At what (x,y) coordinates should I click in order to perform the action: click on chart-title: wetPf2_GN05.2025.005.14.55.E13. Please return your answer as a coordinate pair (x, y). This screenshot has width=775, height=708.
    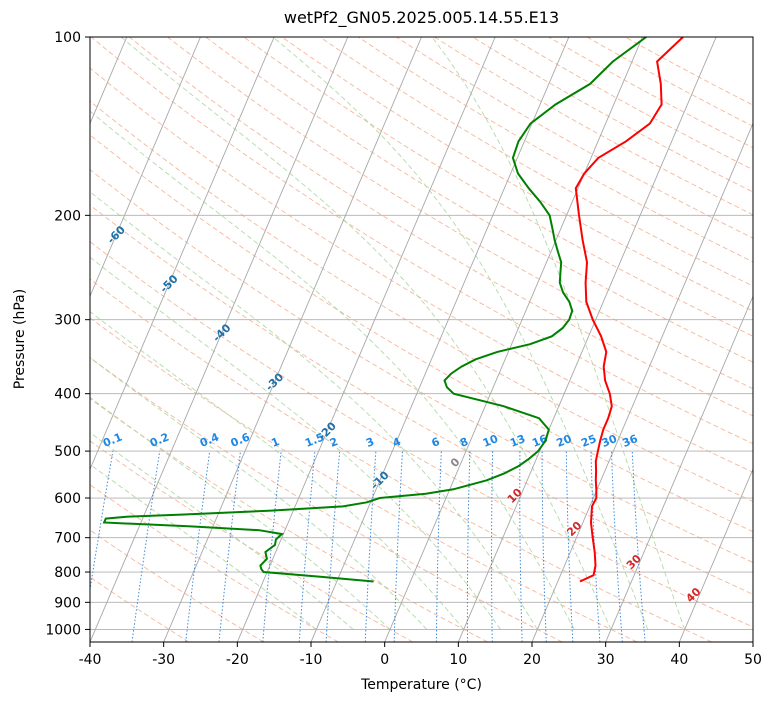
    Looking at the image, I should click on (421, 17).